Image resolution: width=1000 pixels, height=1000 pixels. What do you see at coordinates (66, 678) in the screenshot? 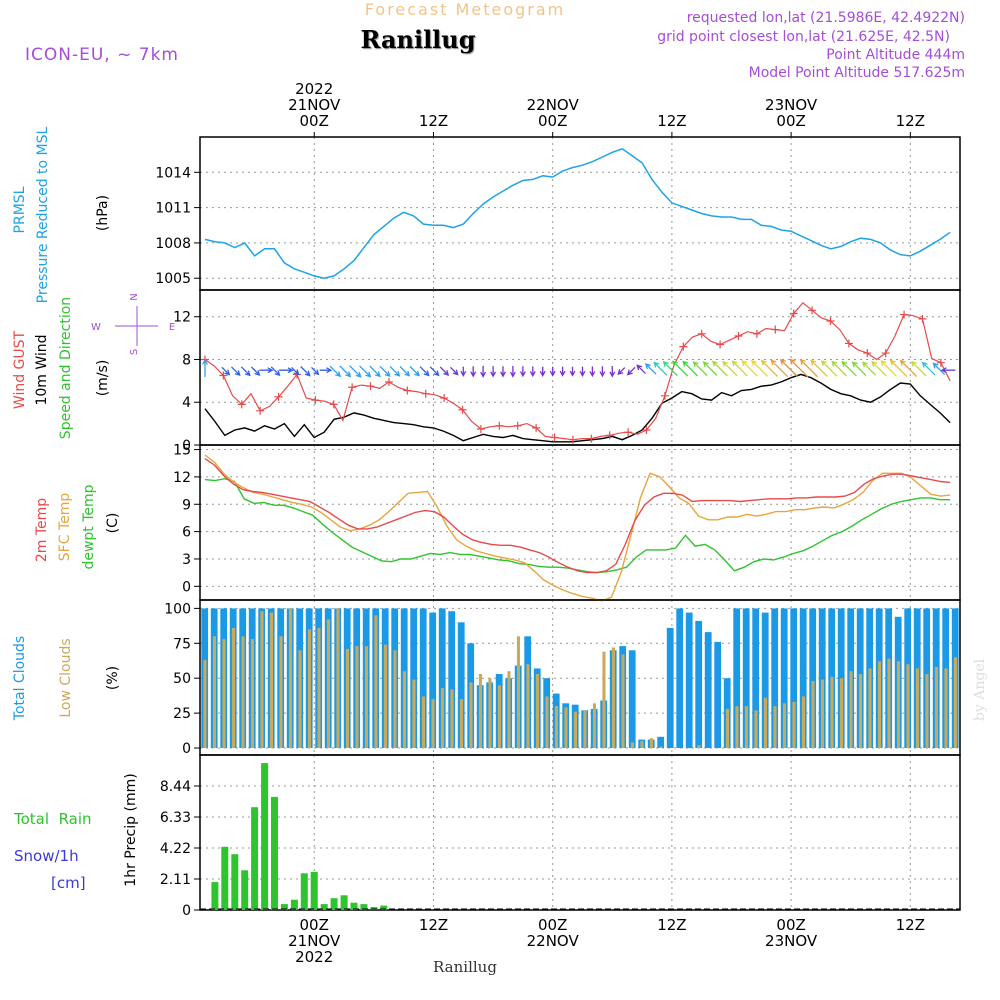
I see `cloud-labels: Total Clouds Low Clouds (%)` at bounding box center [66, 678].